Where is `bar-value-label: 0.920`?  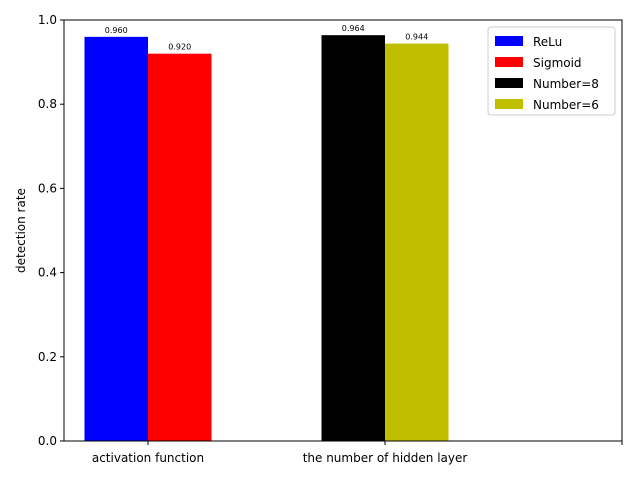
bar-value-label: 0.920 is located at coordinates (179, 47).